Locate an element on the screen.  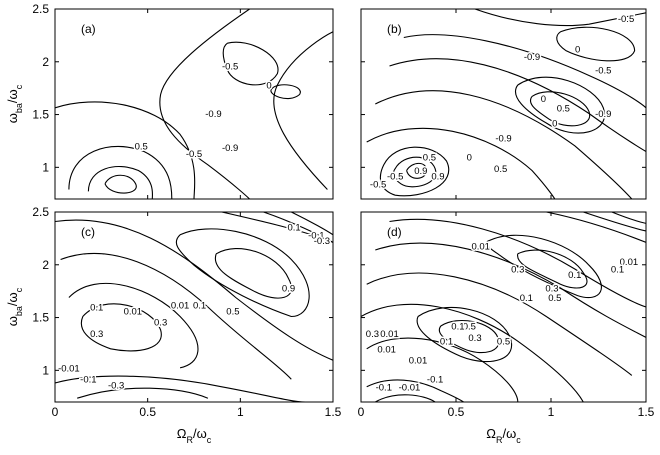
x-tick-label: 1 is located at coordinates (551, 412).